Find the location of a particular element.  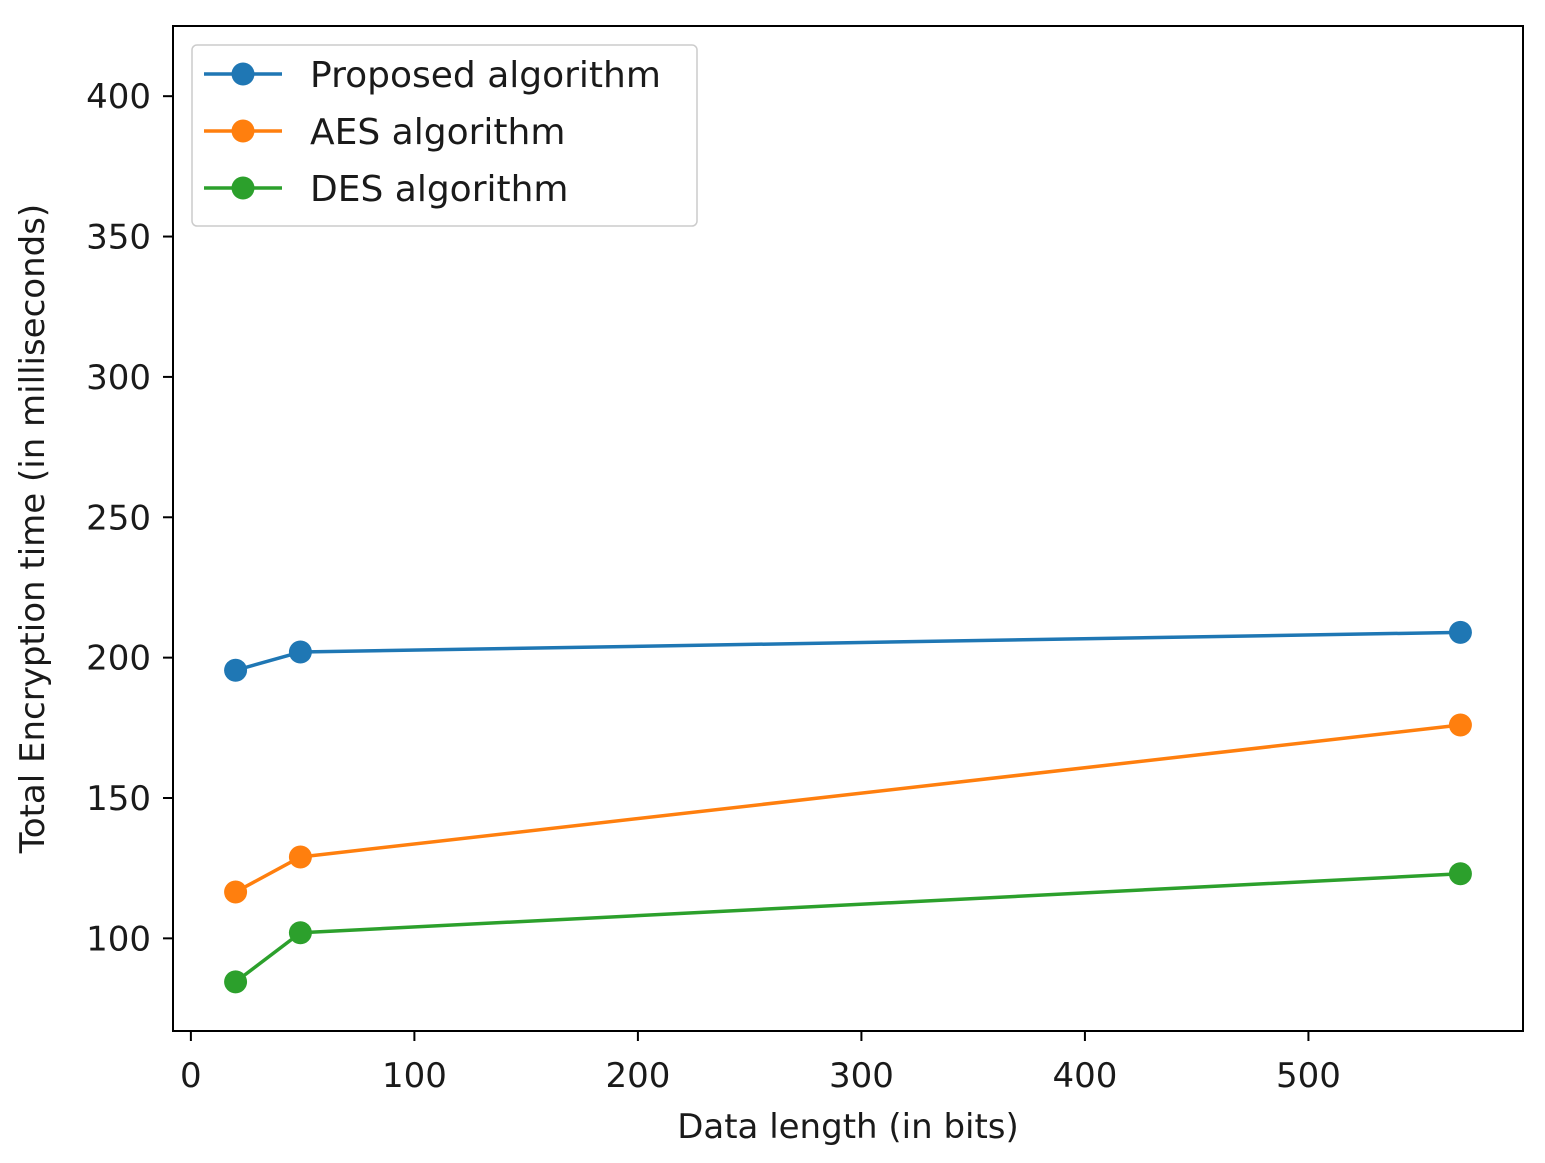

y-tick-label: 350 is located at coordinates (118, 238).